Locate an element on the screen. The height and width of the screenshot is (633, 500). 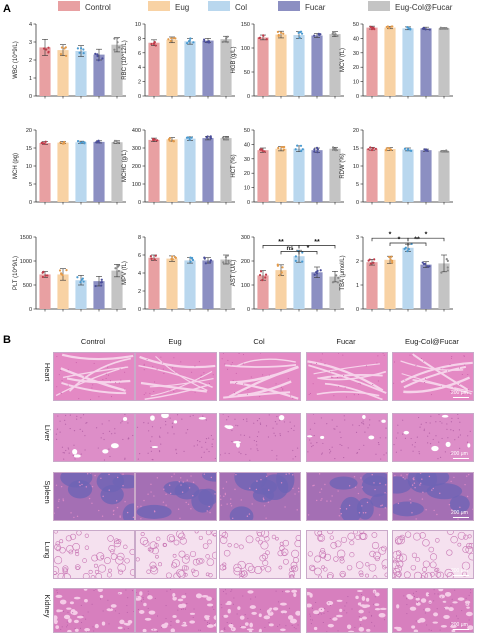
bar-eug-col@fucar is located at coordinates (335, 175).